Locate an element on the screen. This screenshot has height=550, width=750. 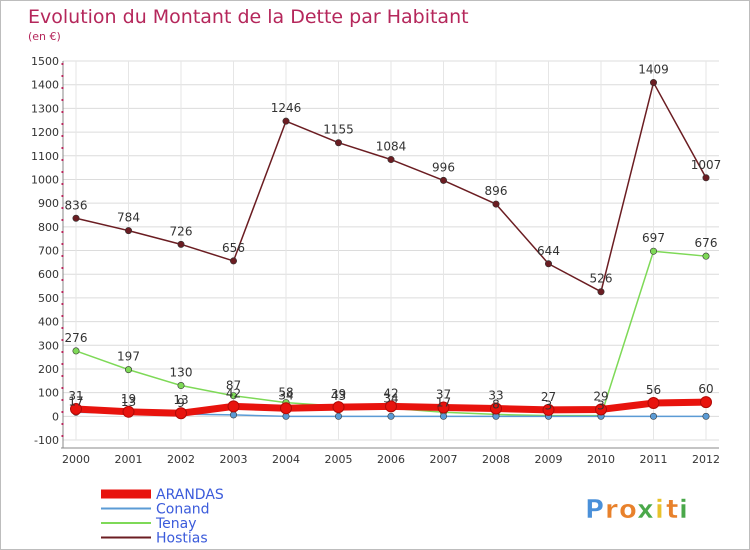
logo-letter: r is located at coordinates (611, 510).